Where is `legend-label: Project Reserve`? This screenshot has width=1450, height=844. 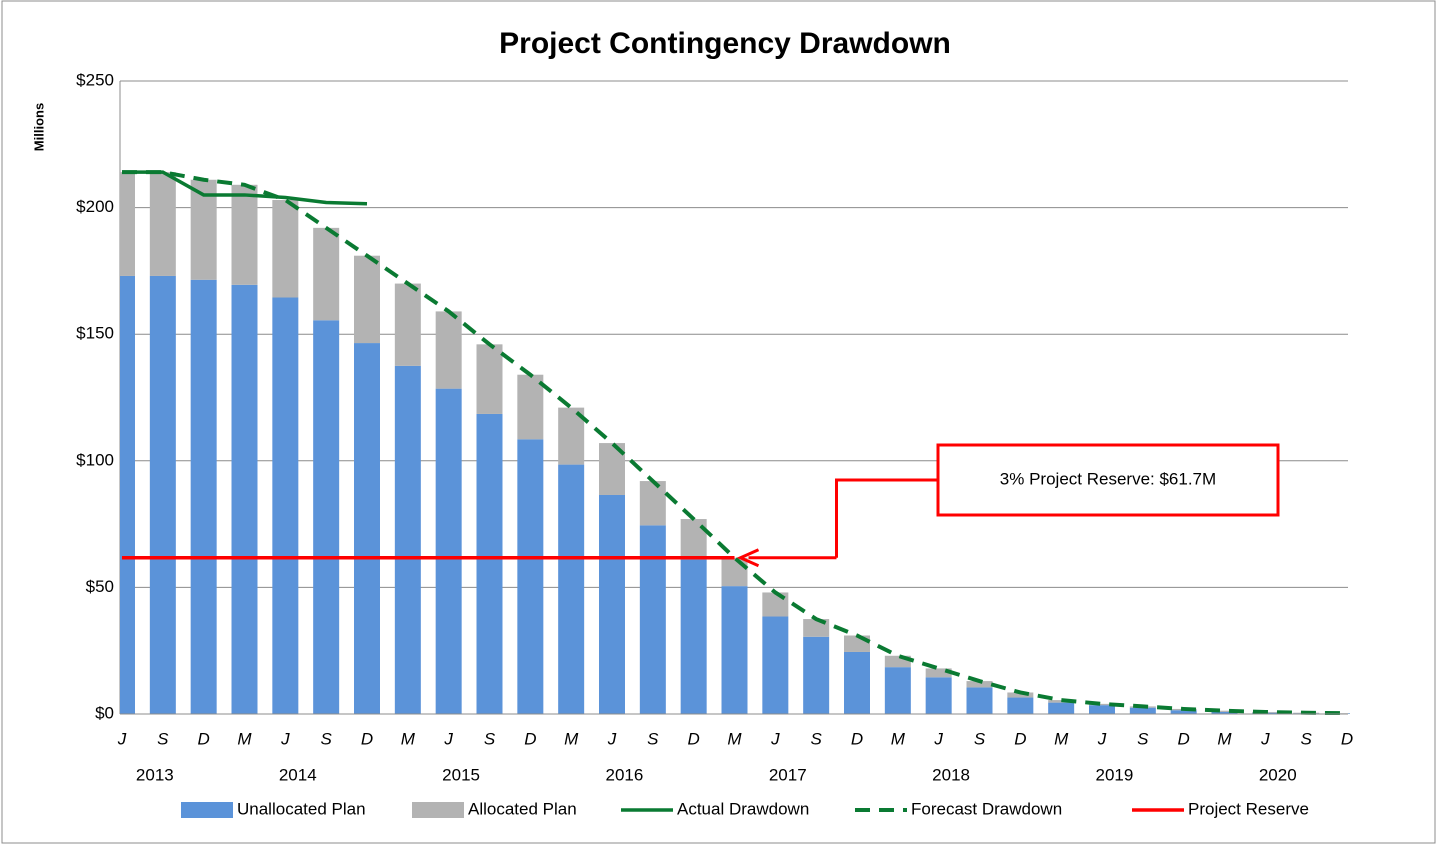
legend-label: Project Reserve is located at coordinates (1248, 808).